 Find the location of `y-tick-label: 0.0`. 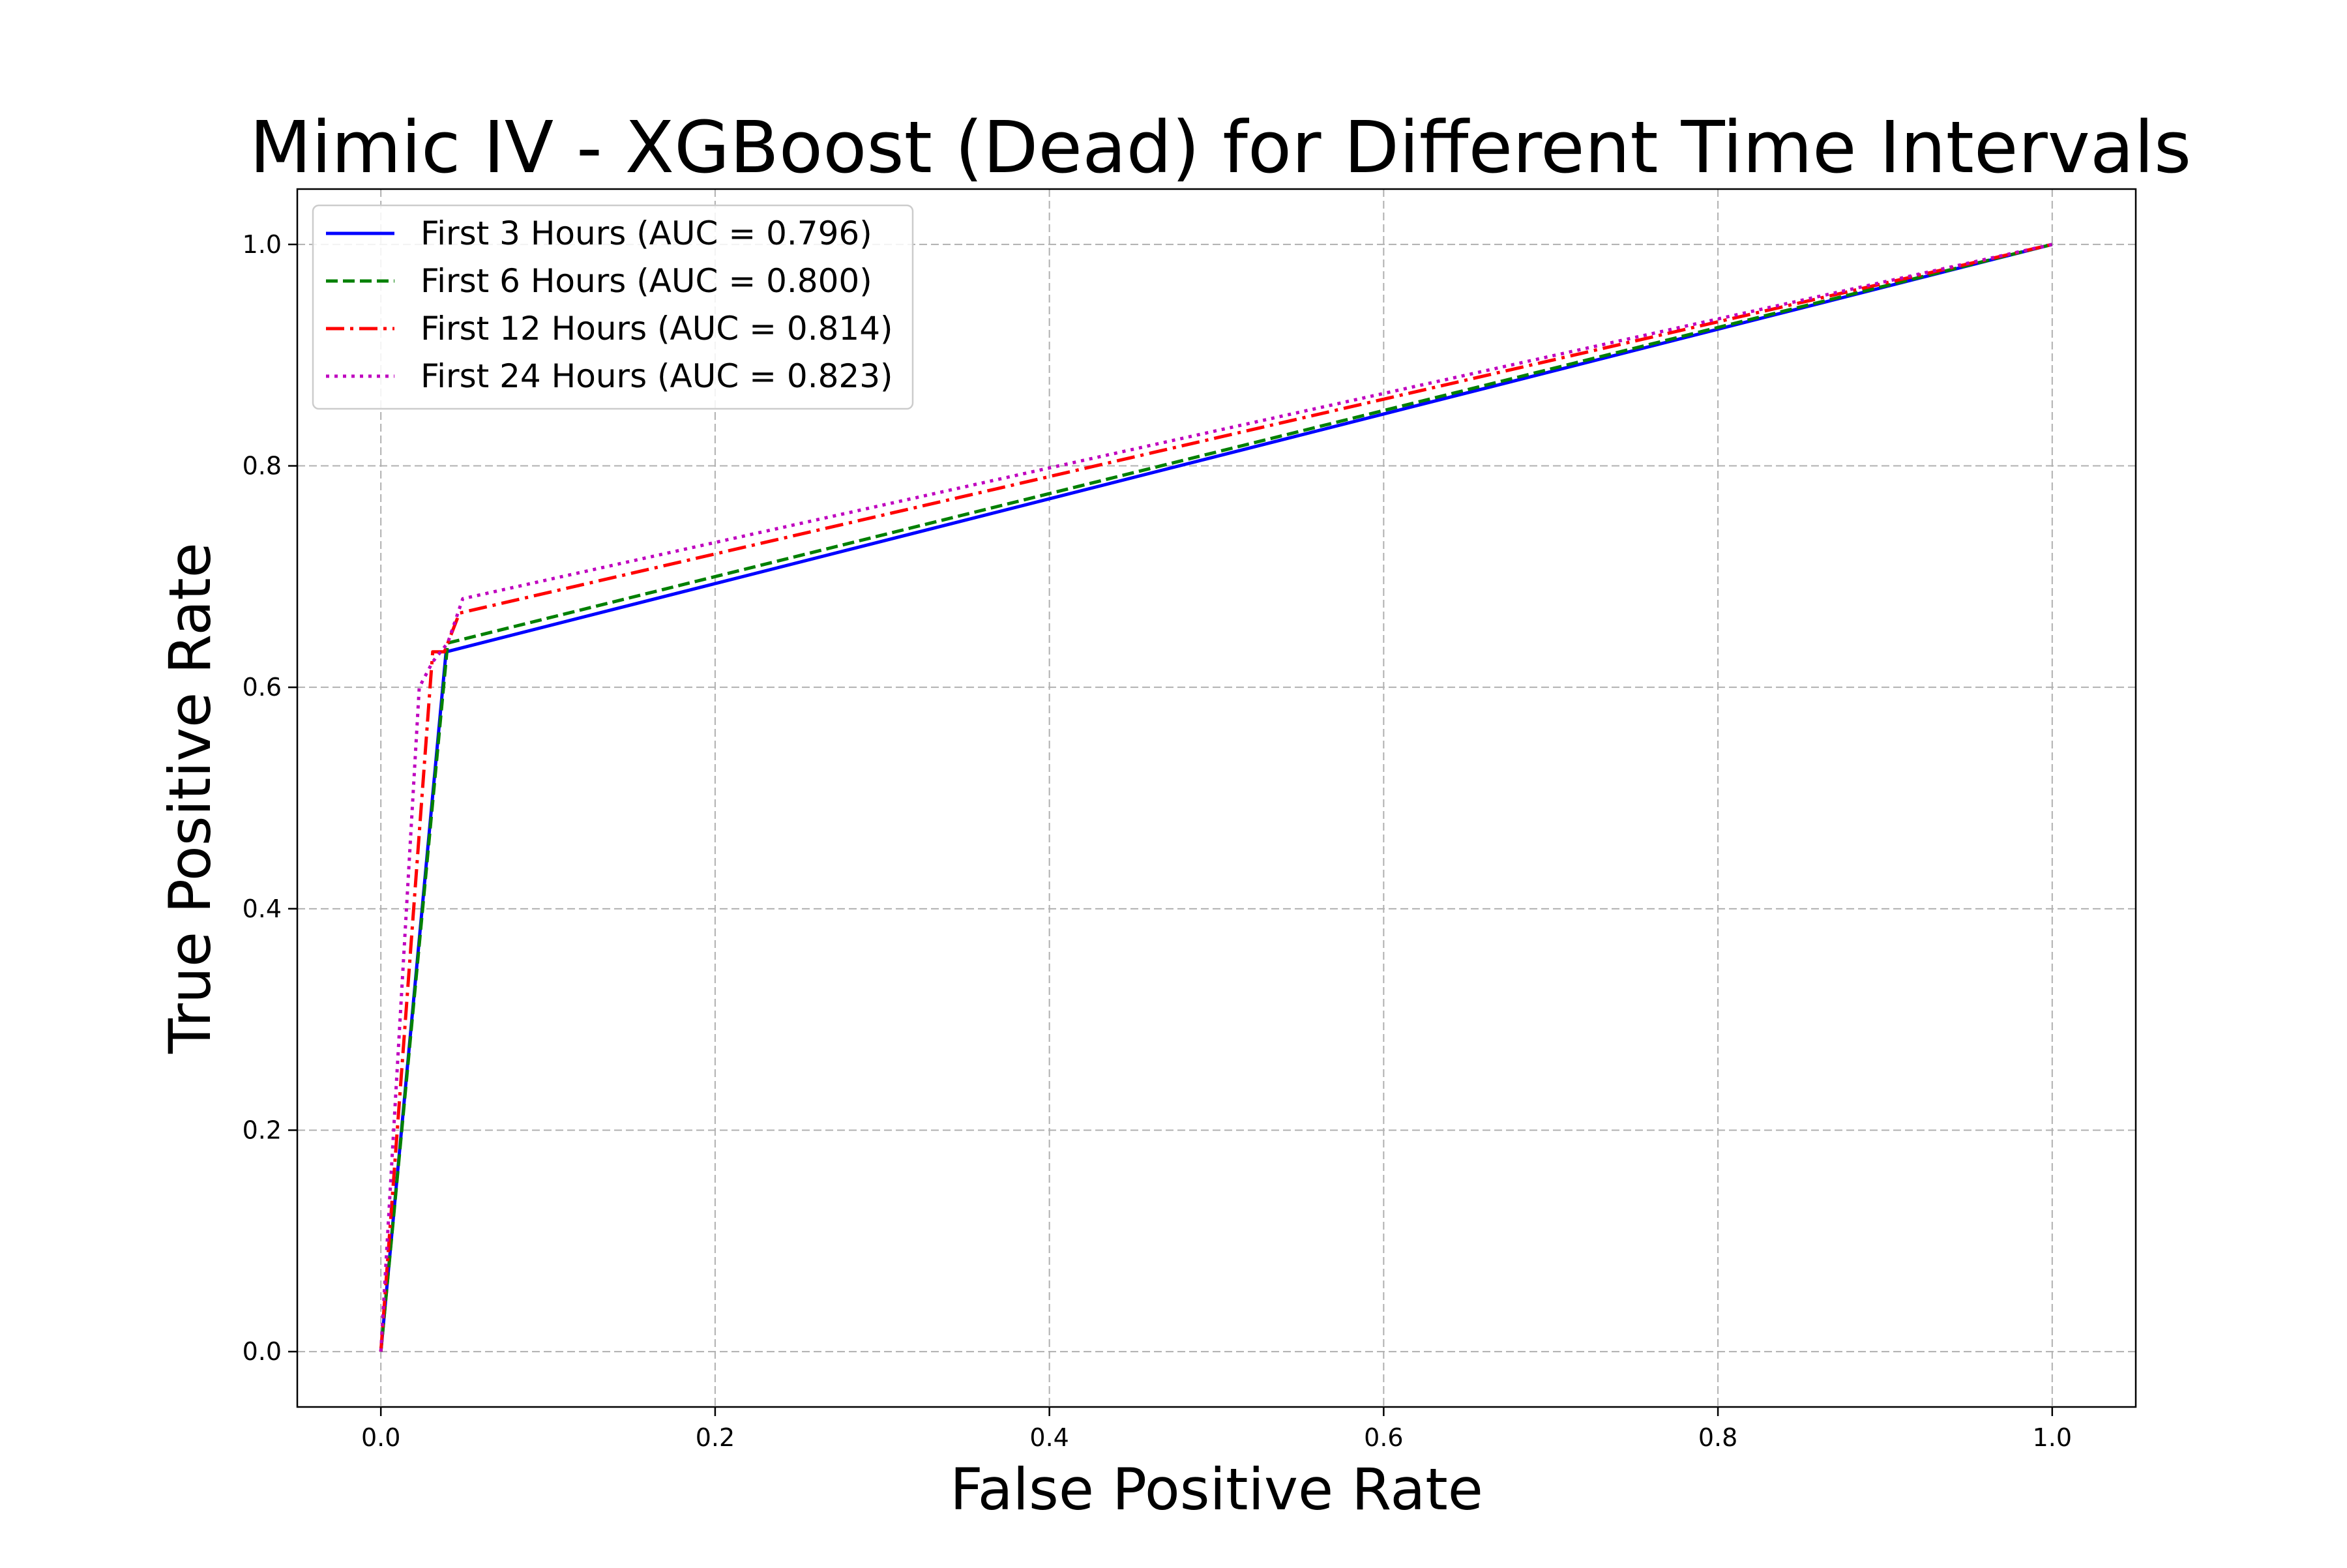

y-tick-label: 0.0 is located at coordinates (262, 1352).